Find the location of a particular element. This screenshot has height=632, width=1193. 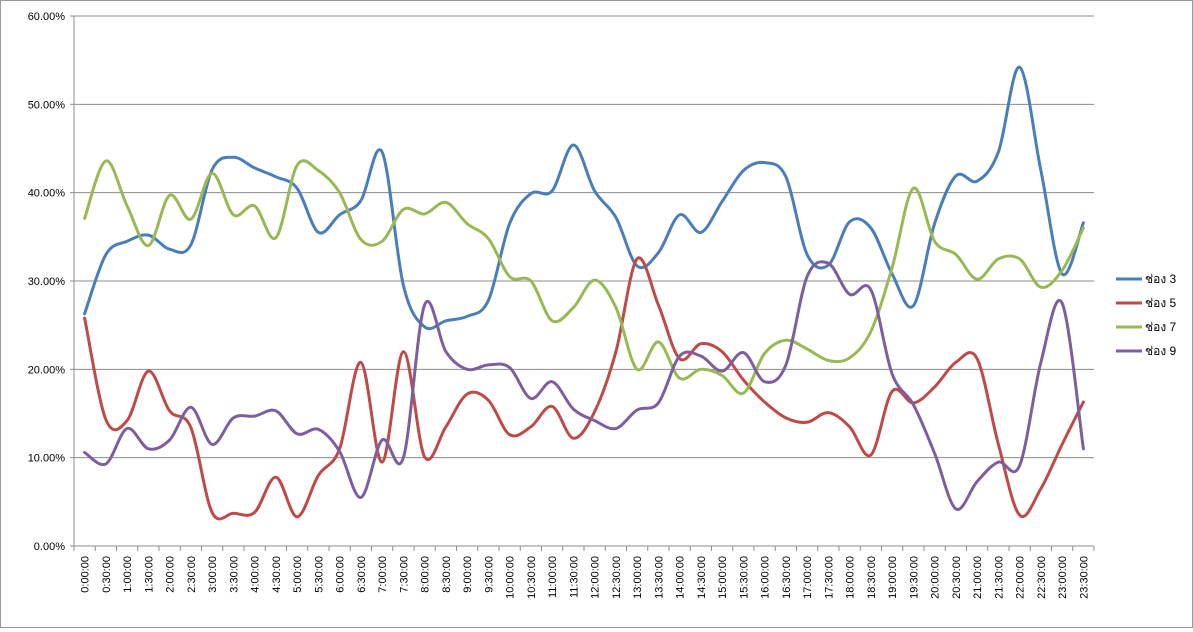

x-tick-label: 2:30:00 is located at coordinates (192, 574).